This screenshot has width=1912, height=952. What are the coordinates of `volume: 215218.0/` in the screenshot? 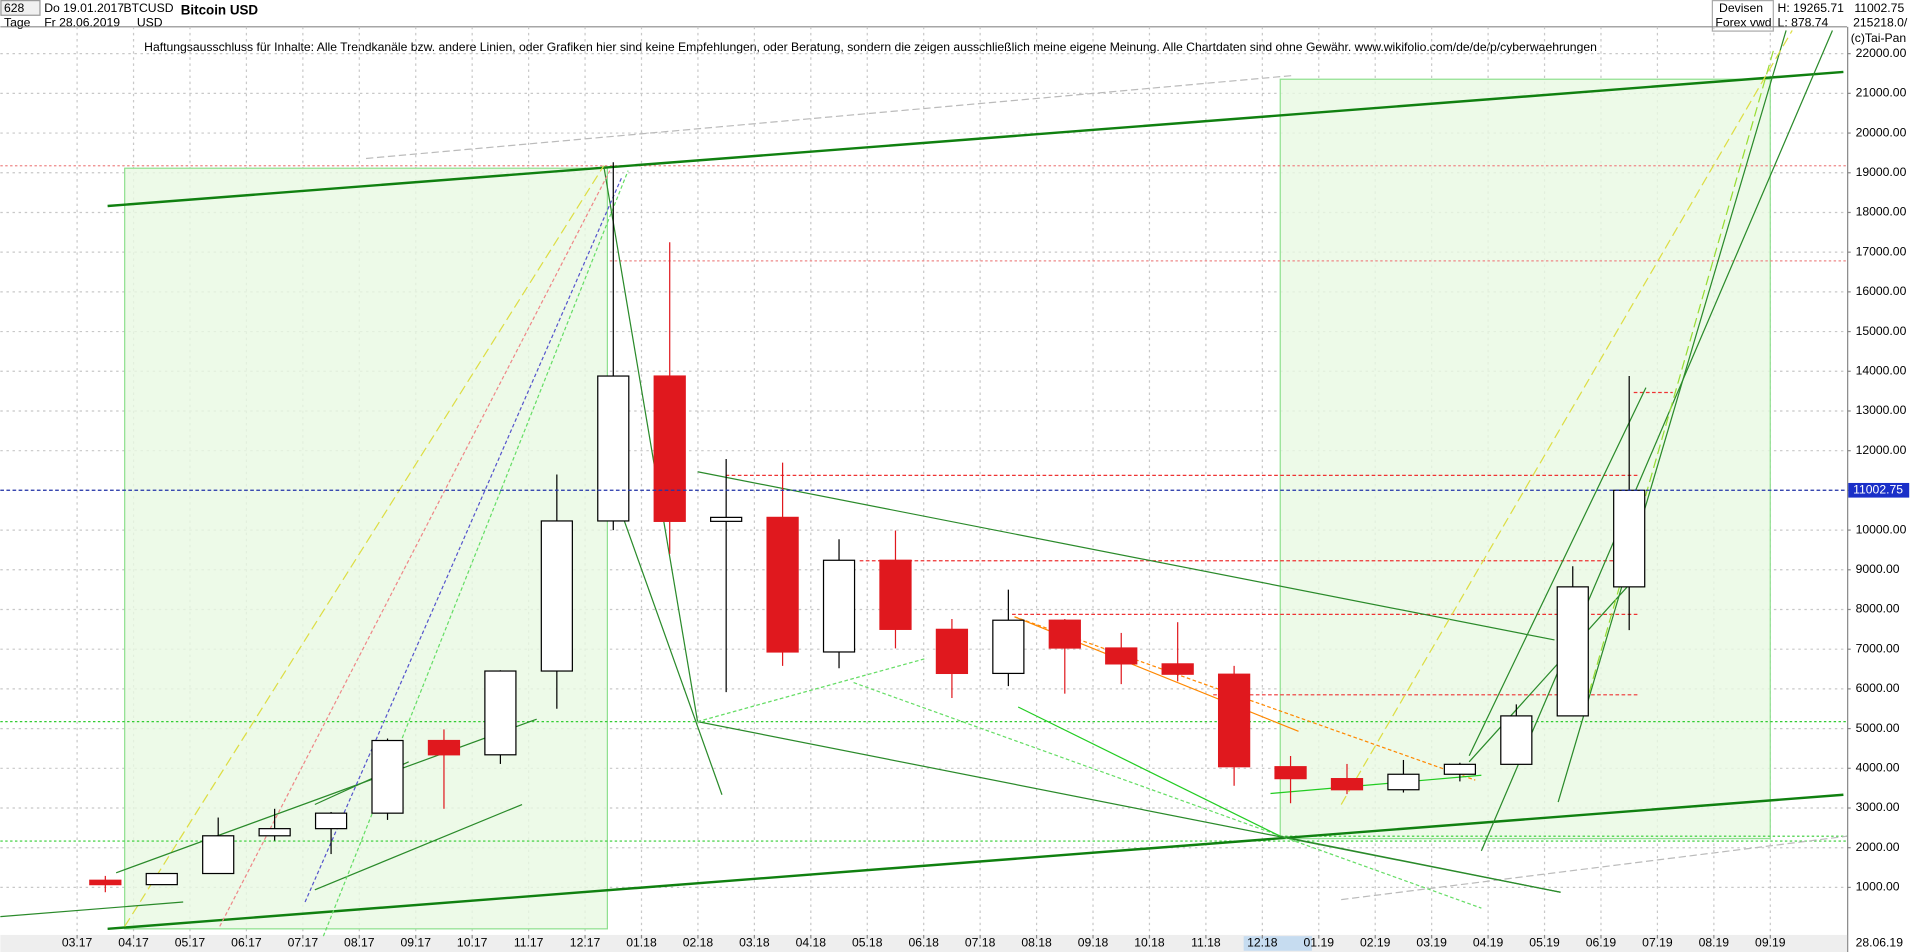 It's located at (1880, 22).